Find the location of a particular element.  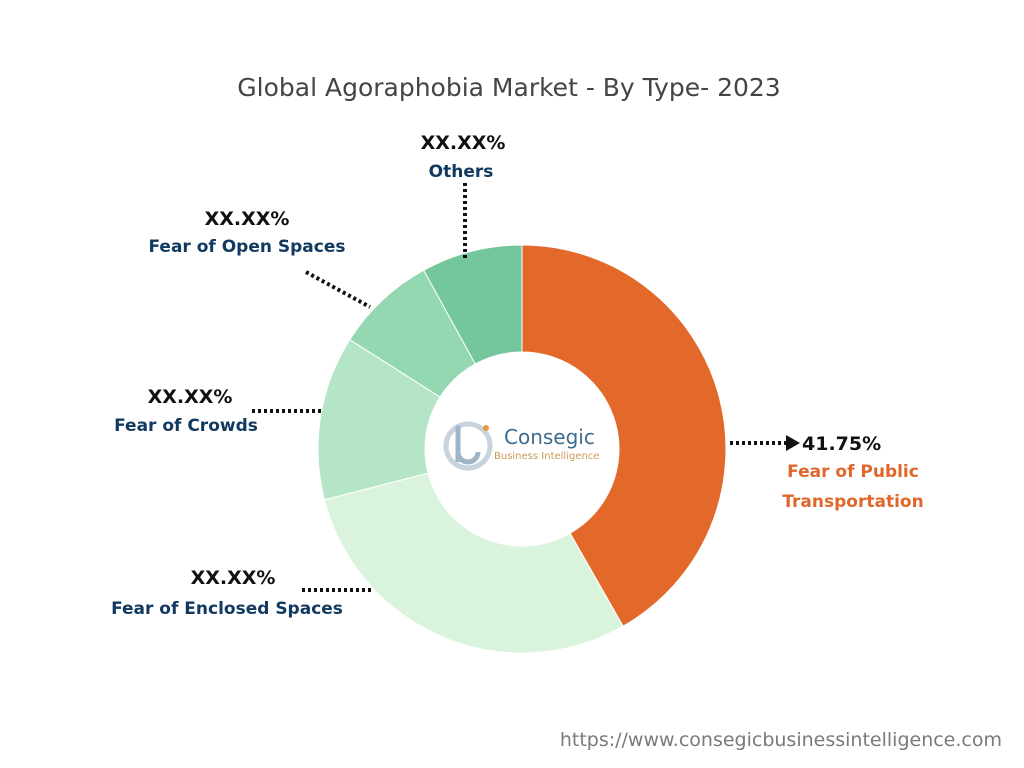

label-name-others: Others is located at coordinates (461, 172).